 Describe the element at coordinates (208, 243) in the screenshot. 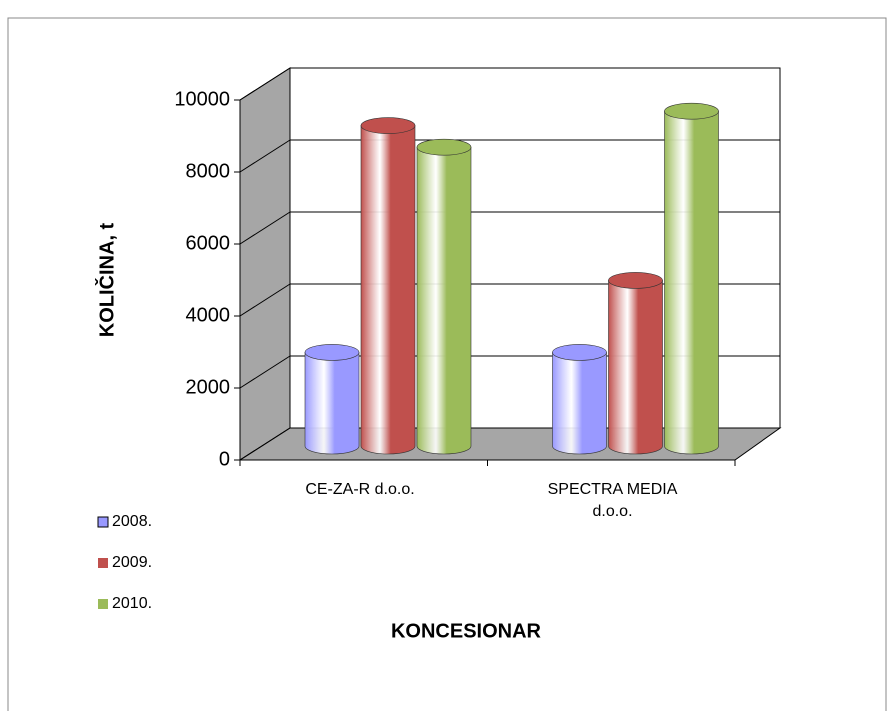

I see `y-tick-label: 6000` at that location.